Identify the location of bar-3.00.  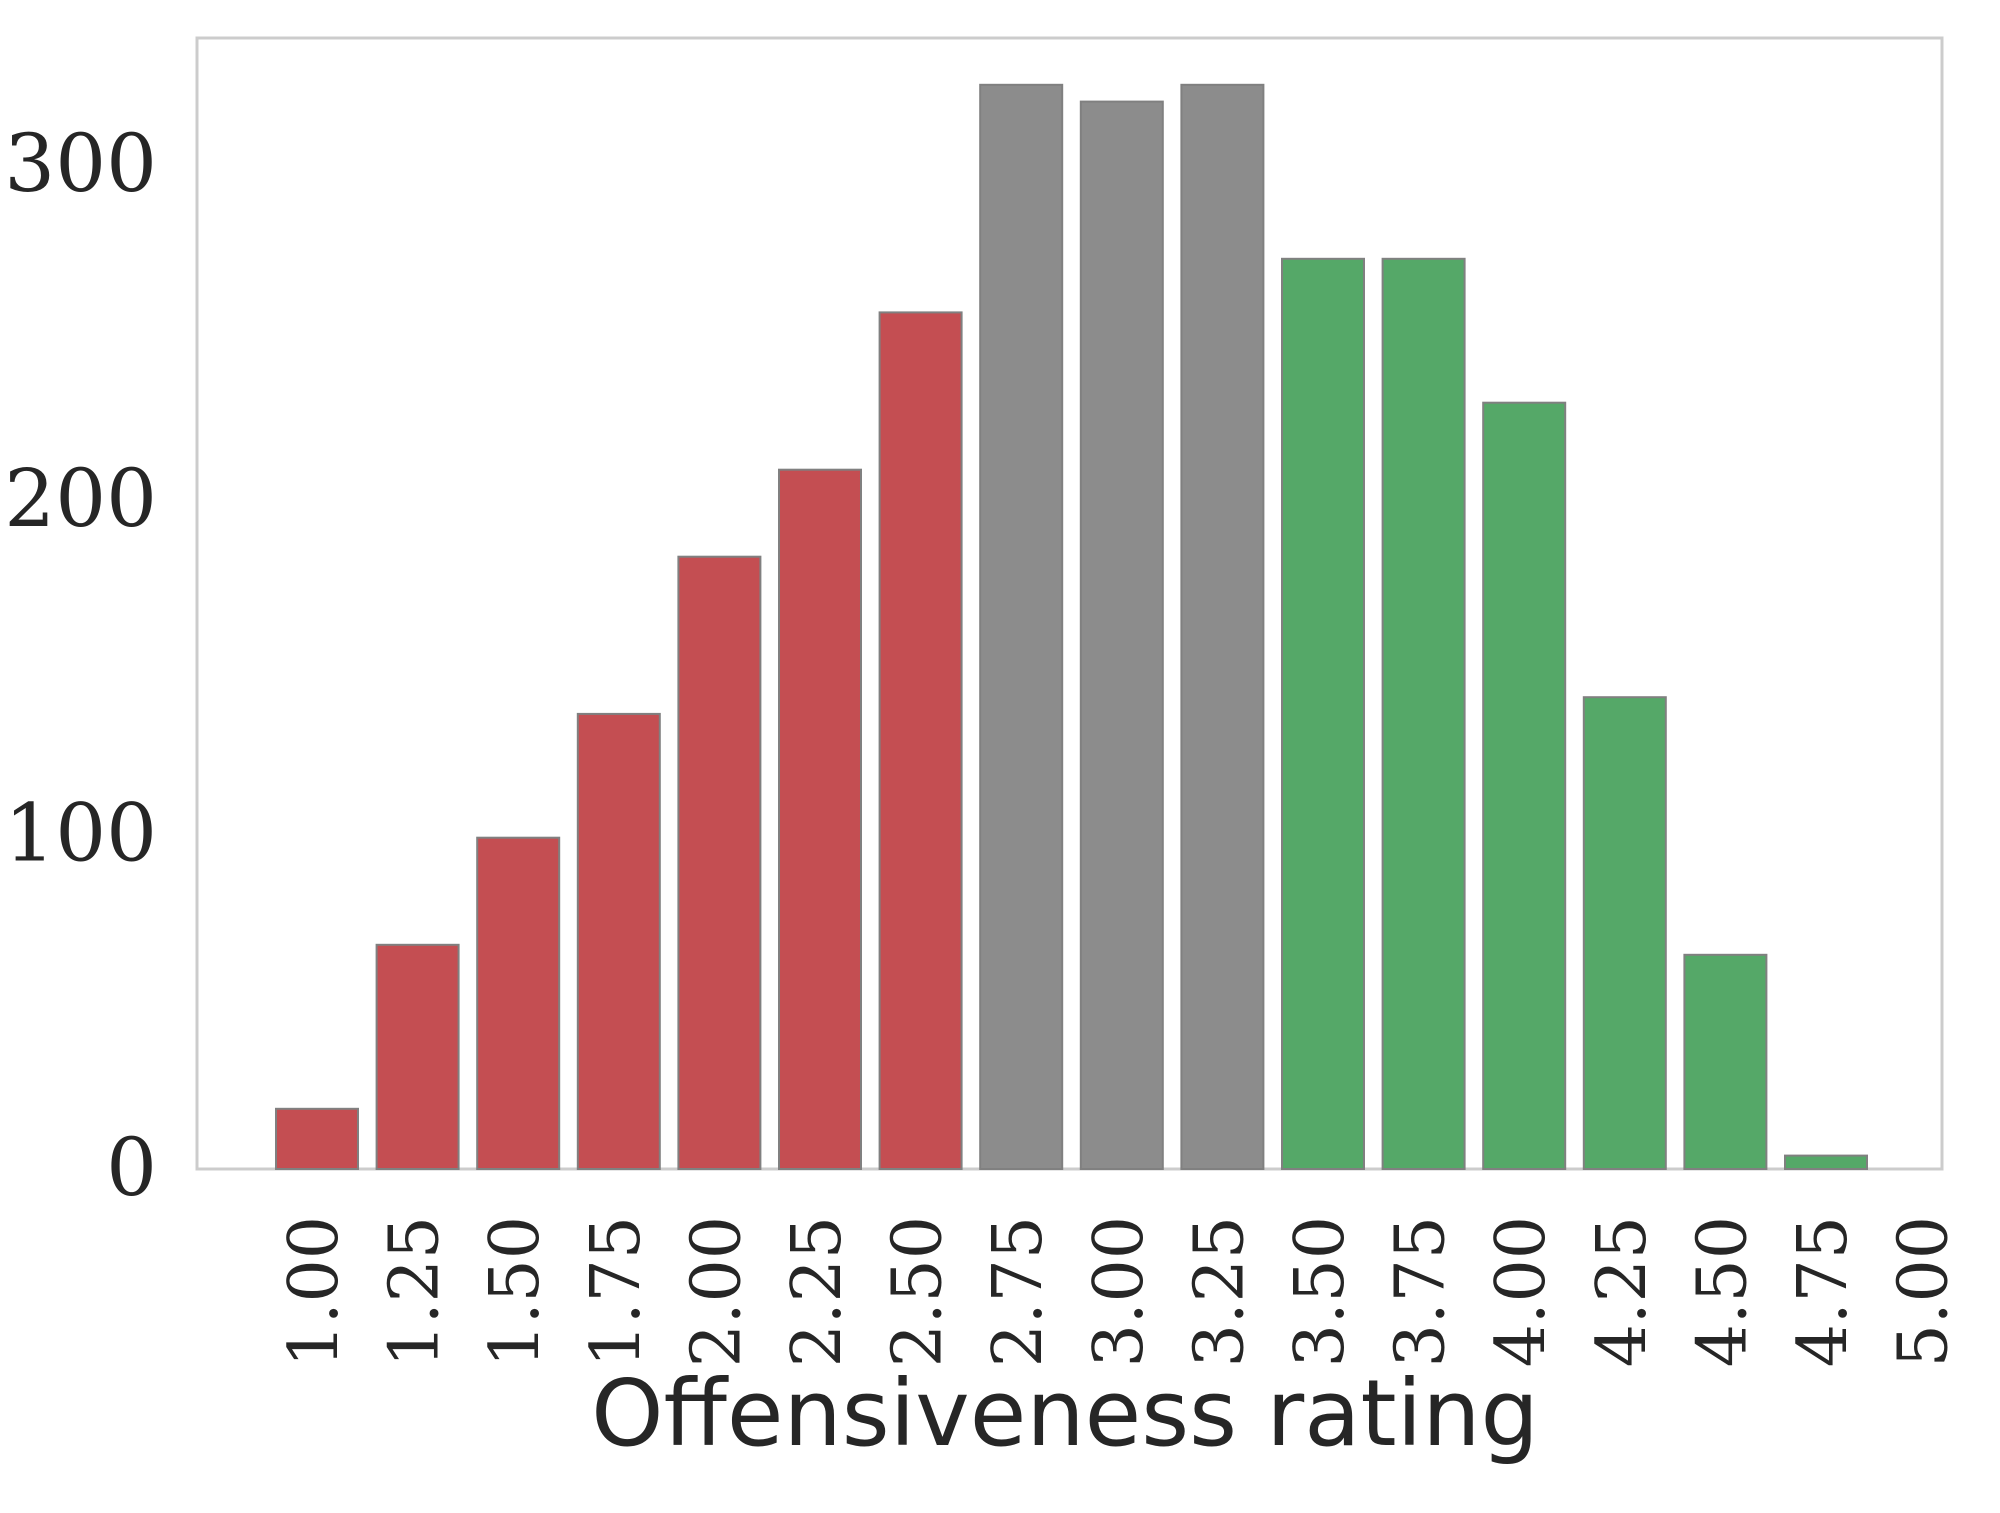
(1121, 635).